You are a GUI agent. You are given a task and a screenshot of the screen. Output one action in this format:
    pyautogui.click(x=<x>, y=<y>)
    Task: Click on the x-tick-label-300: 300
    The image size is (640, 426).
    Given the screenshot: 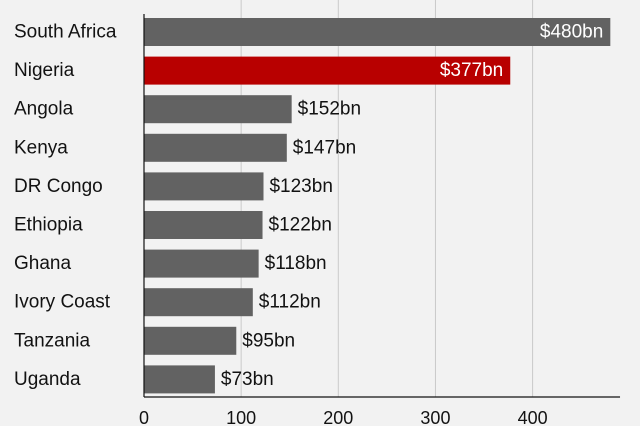 What is the action you would take?
    pyautogui.click(x=435, y=417)
    